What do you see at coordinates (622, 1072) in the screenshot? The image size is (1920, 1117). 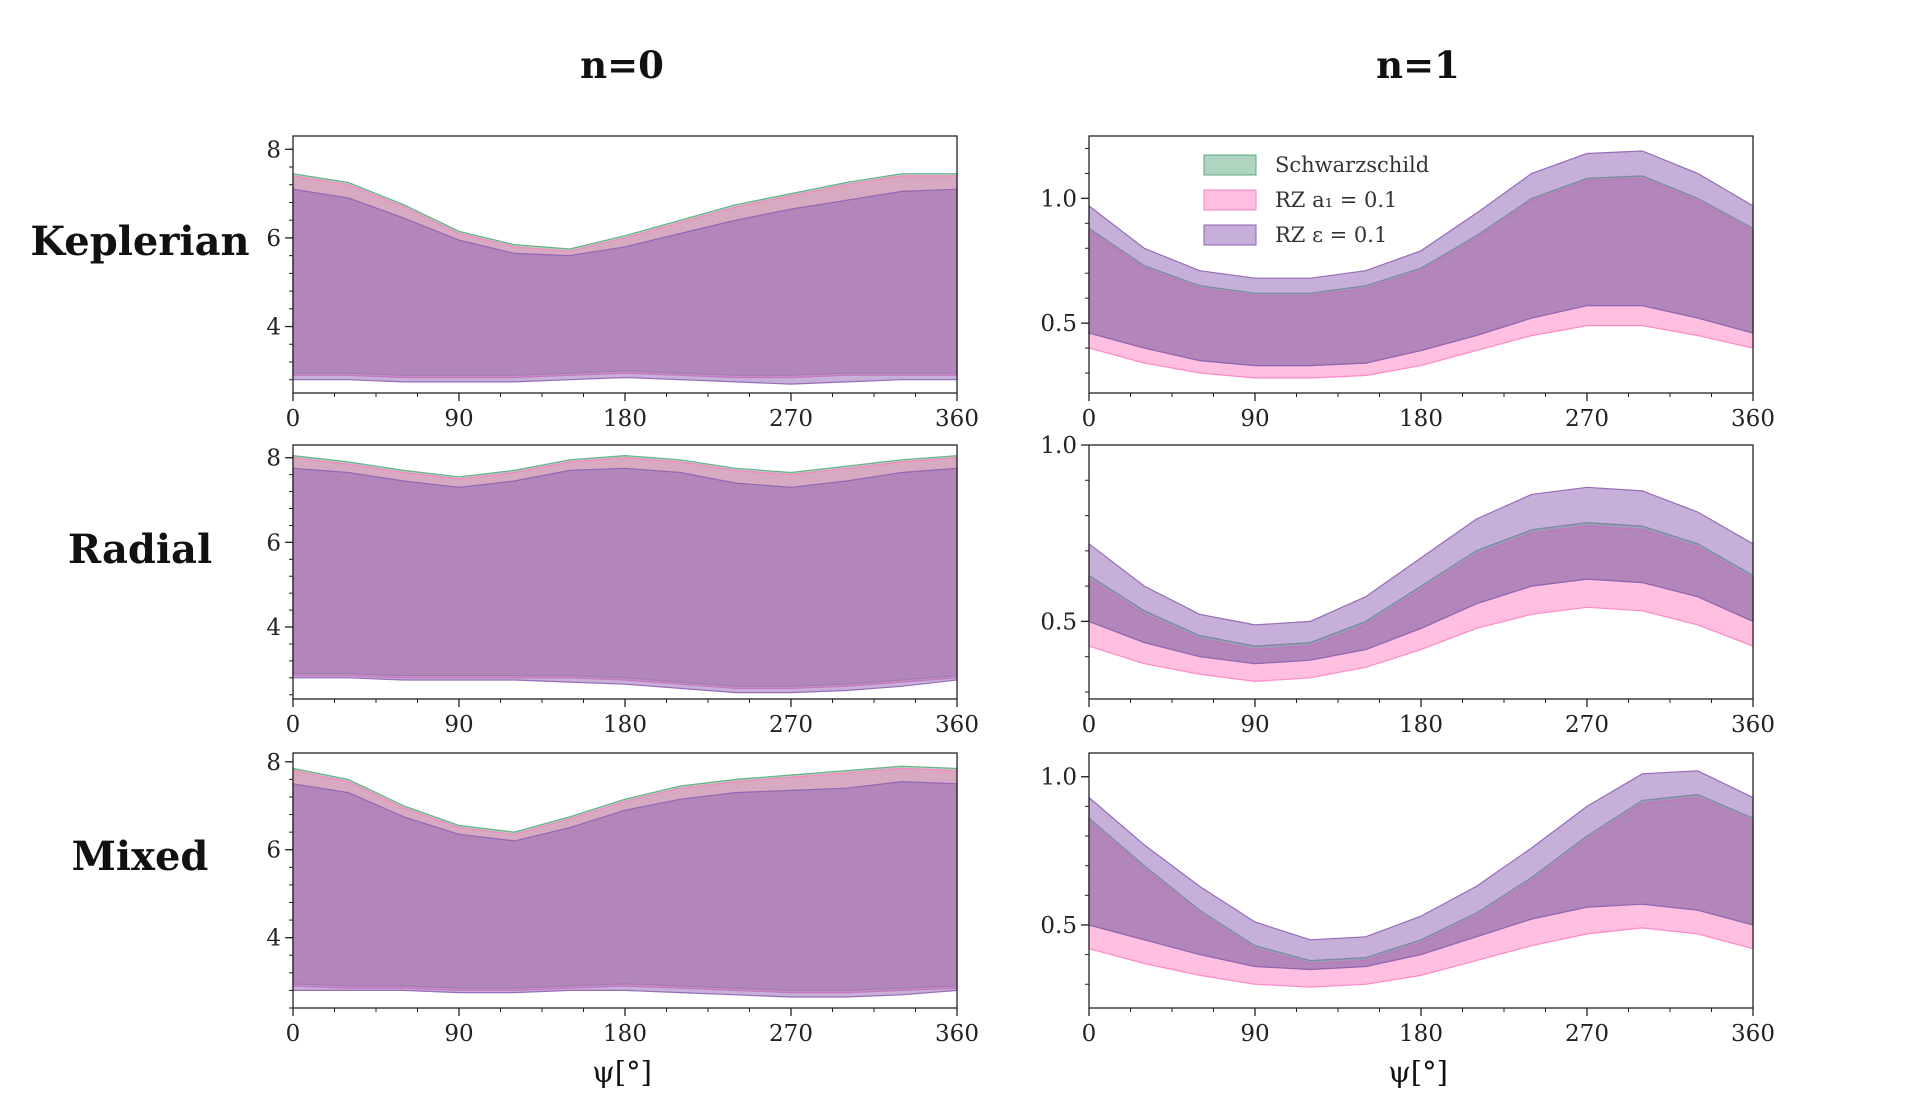 I see `x-axis-title-n0: ψ[°]` at bounding box center [622, 1072].